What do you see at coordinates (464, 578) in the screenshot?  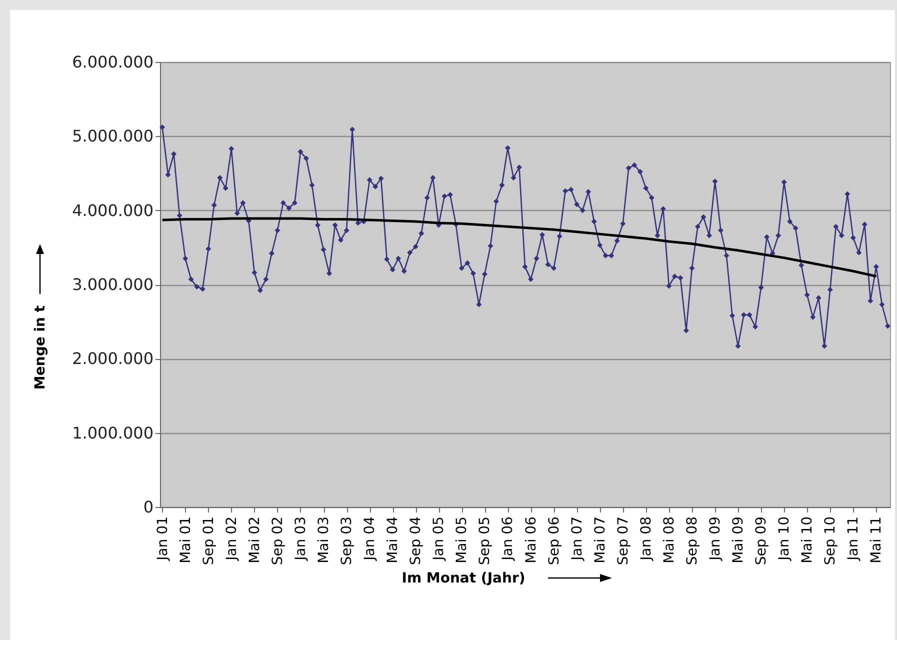 I see `x-axis-title: Im Monat (Jahr)` at bounding box center [464, 578].